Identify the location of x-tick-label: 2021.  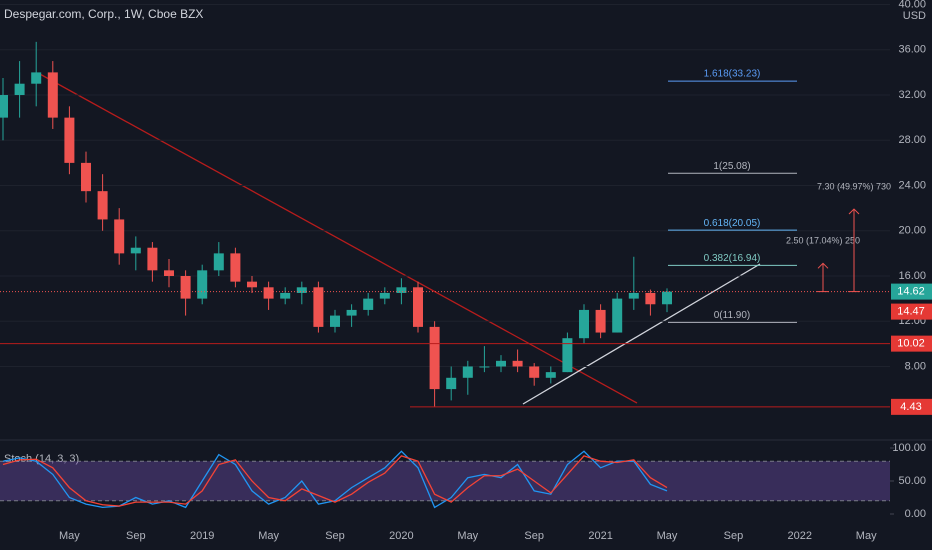
(600, 536).